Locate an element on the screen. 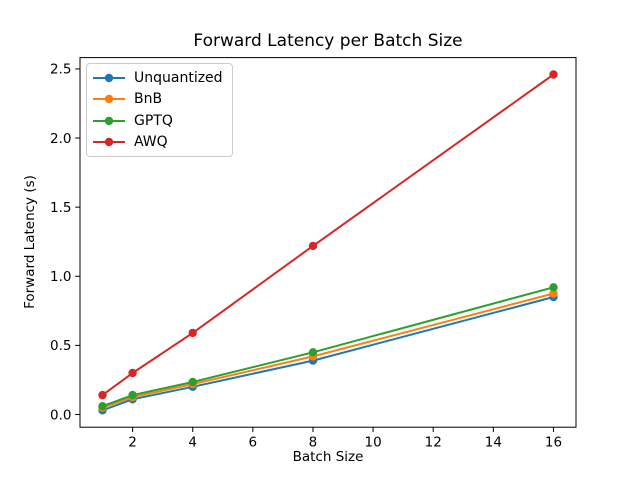 The height and width of the screenshot is (480, 640). x-axis-label: Batch Size is located at coordinates (328, 457).